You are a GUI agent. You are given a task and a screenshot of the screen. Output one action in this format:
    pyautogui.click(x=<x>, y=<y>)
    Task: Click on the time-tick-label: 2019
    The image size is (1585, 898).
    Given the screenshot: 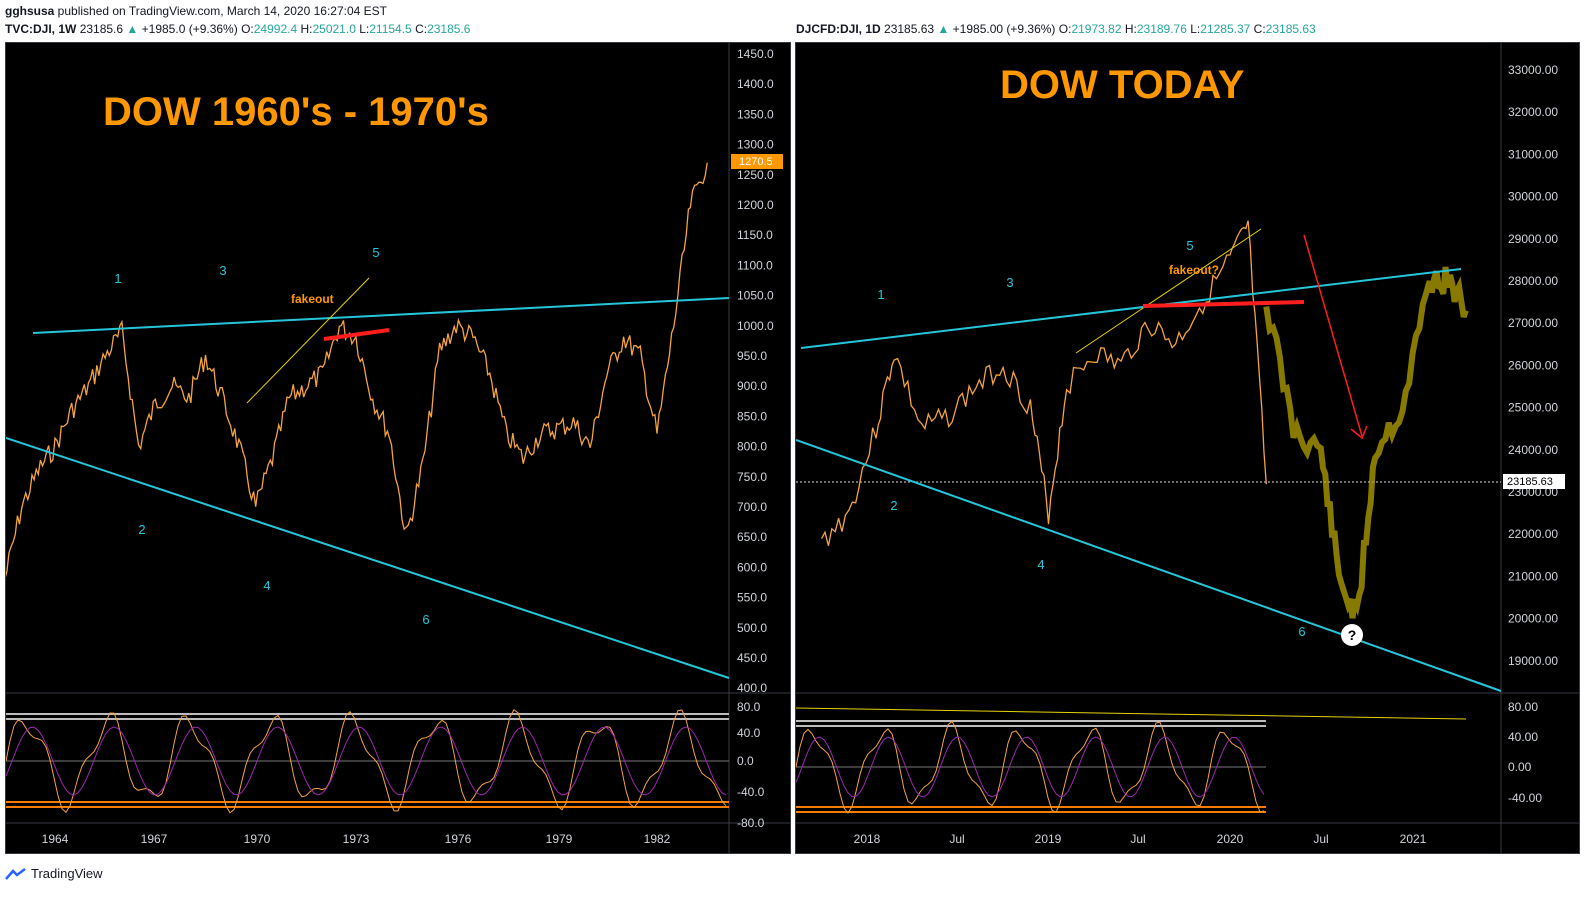 What is the action you would take?
    pyautogui.click(x=1048, y=839)
    